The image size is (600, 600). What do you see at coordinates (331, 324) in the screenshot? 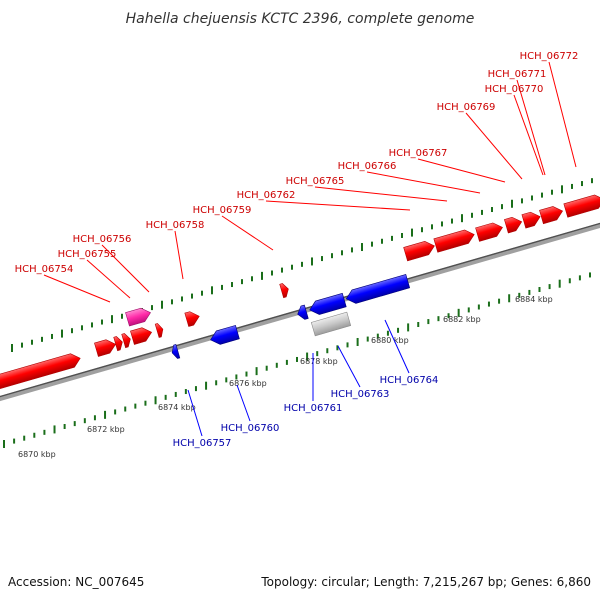
I see `grey-gene` at bounding box center [331, 324].